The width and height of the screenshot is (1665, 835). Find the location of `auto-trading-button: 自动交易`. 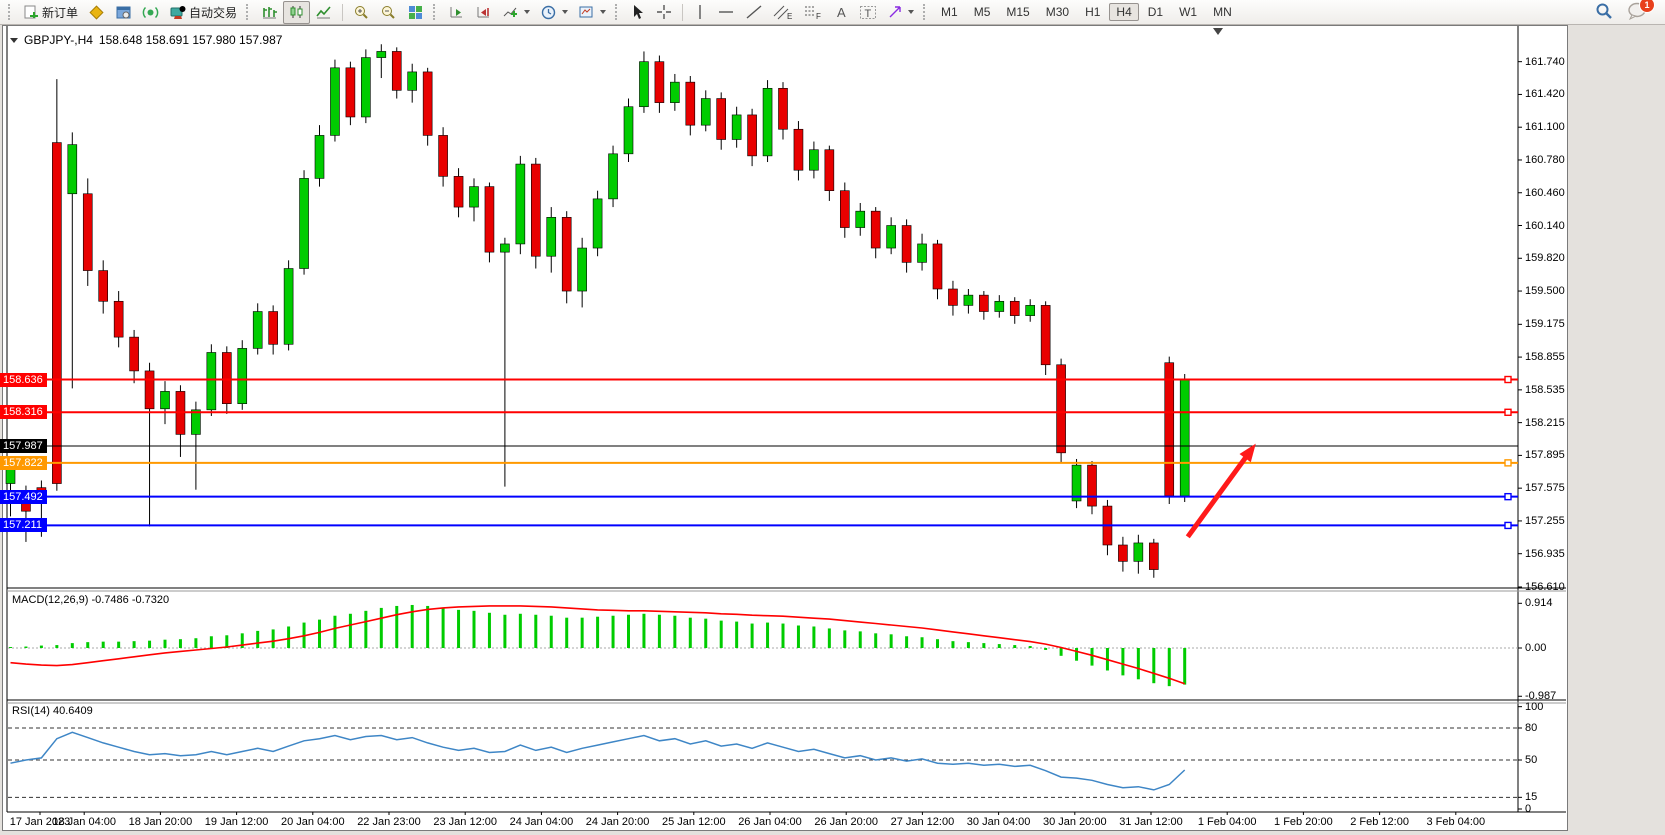

auto-trading-button: 自动交易 is located at coordinates (203, 12).